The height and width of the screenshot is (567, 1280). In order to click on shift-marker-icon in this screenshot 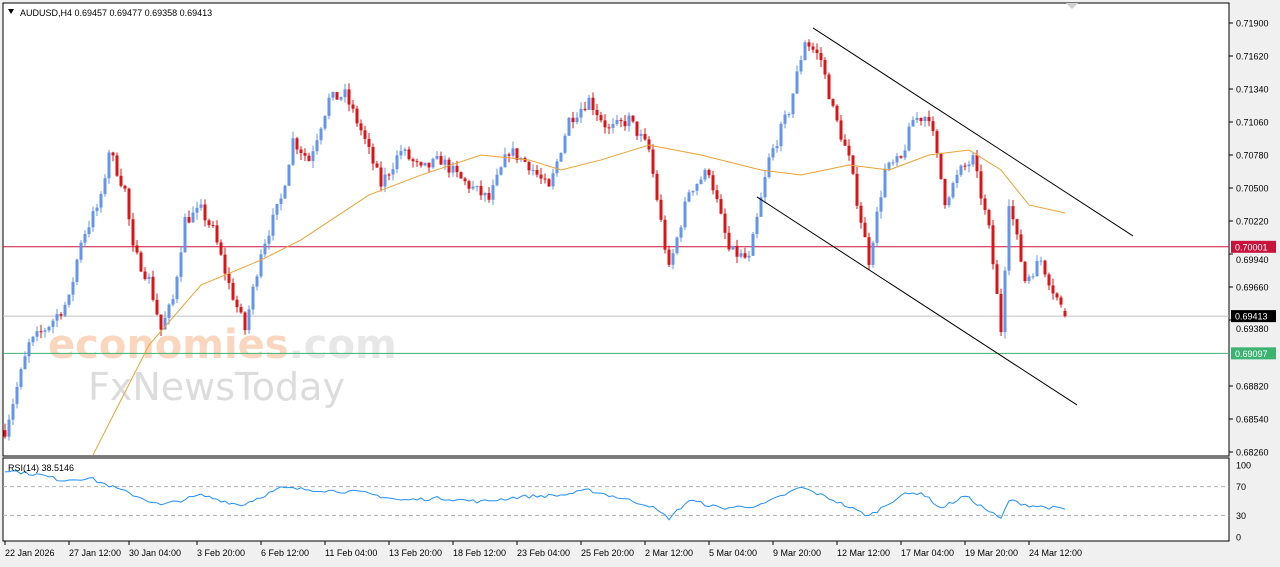, I will do `click(1072, 6)`.